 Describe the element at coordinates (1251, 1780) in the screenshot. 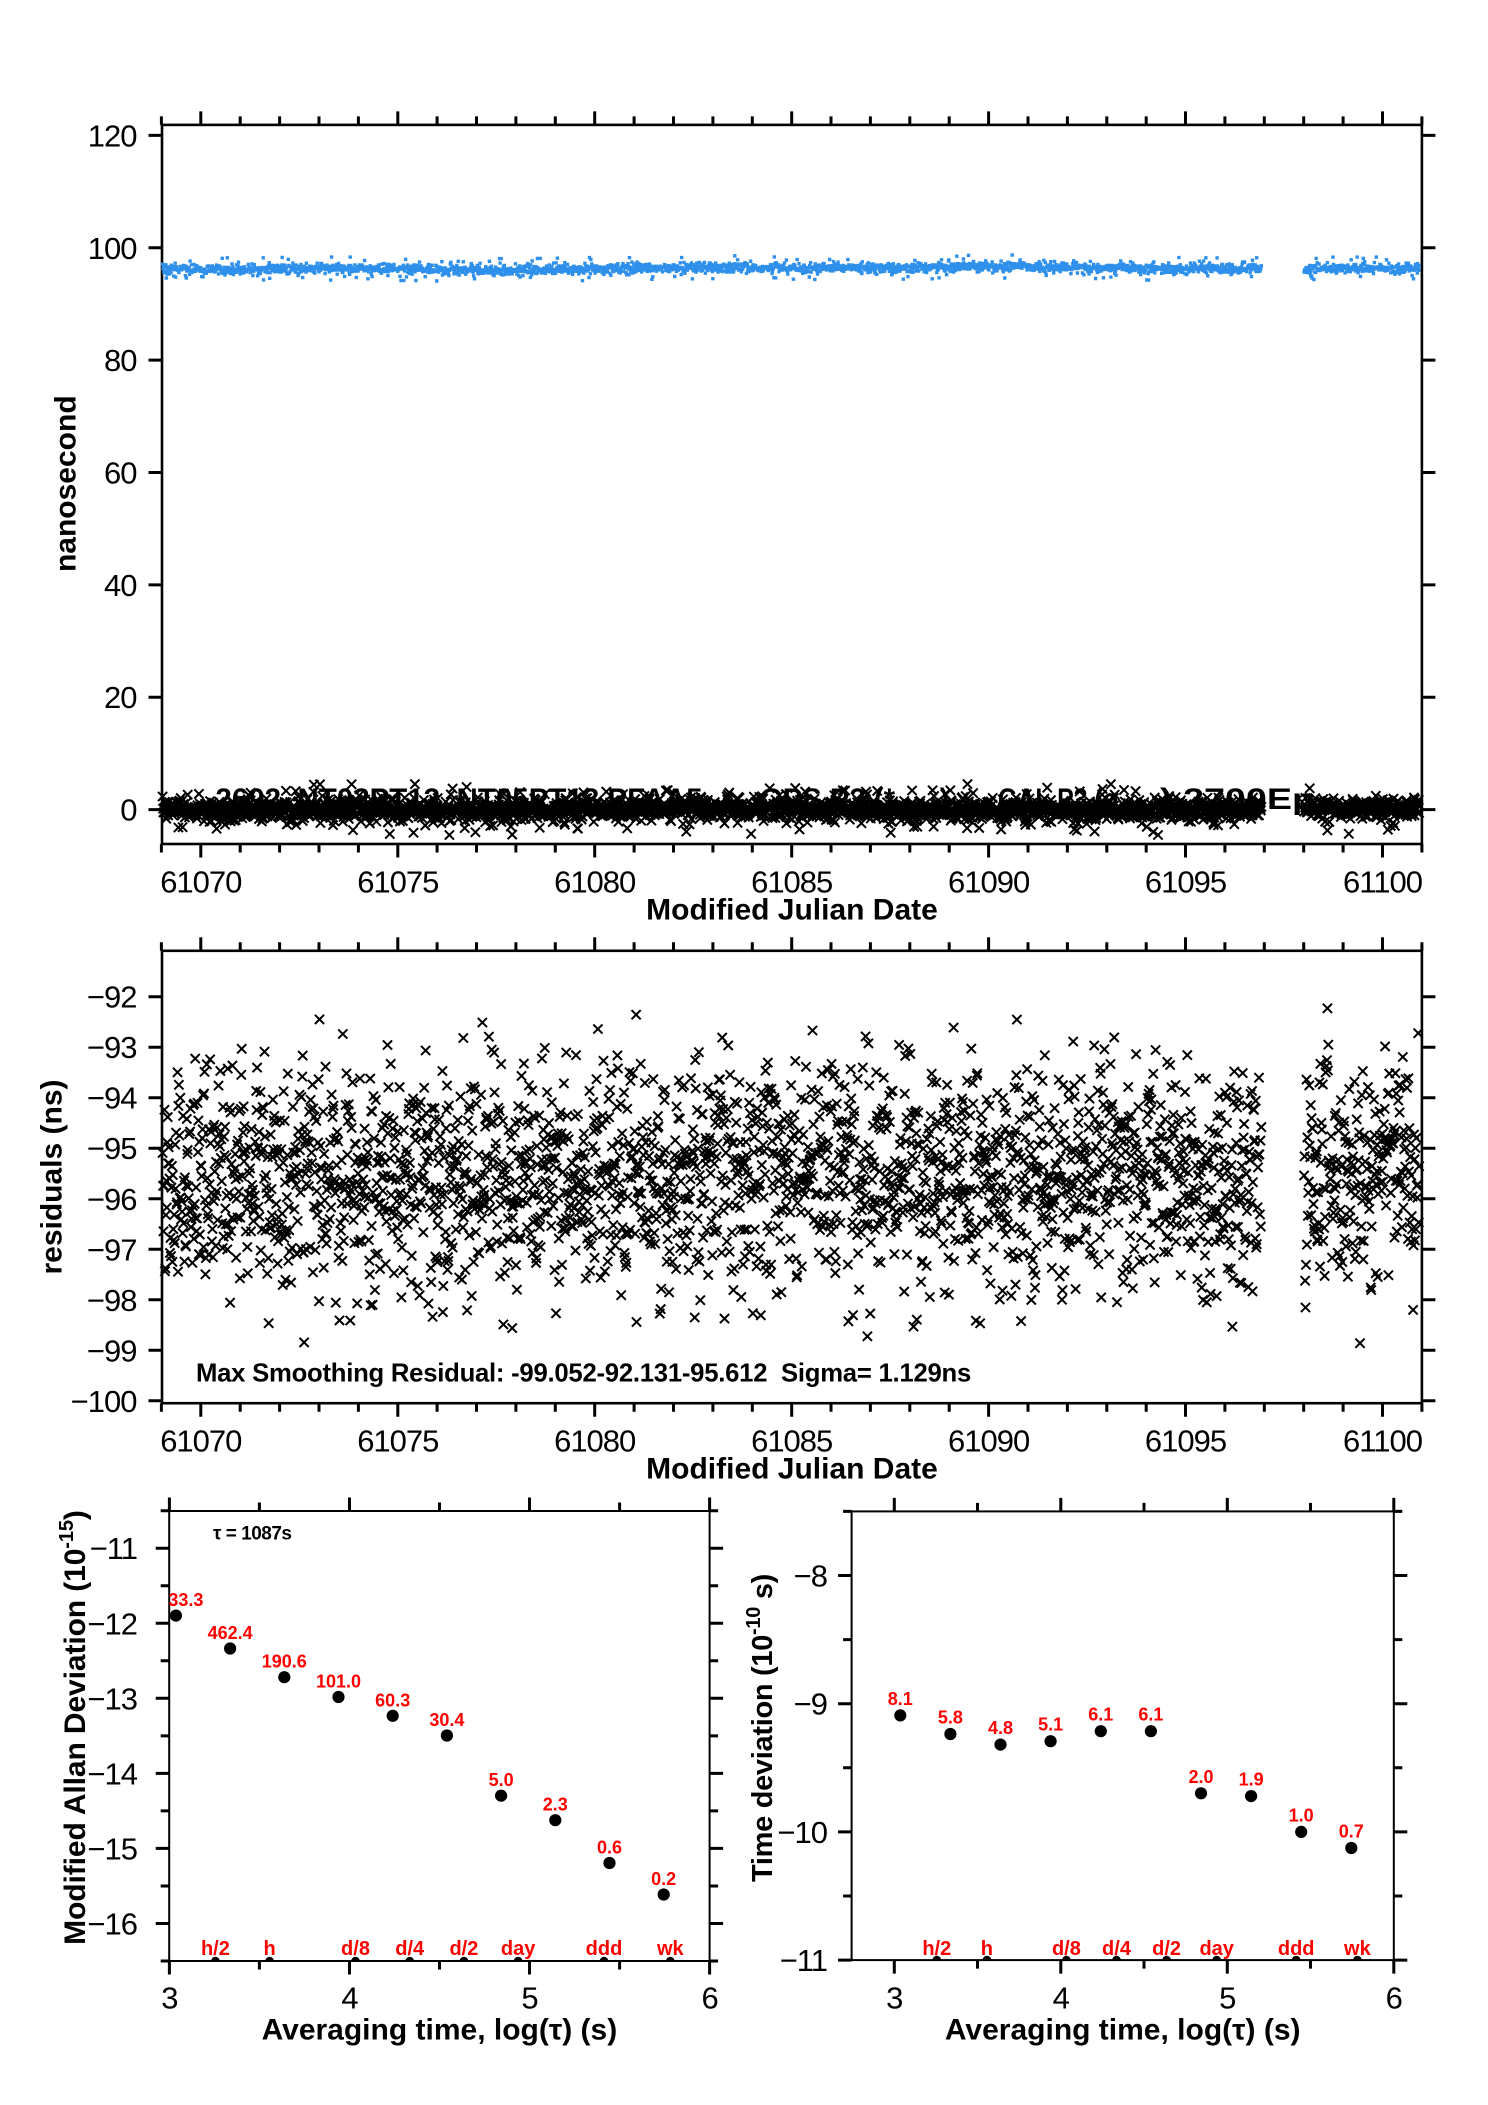

I see `svg-text: 1.9` at that location.